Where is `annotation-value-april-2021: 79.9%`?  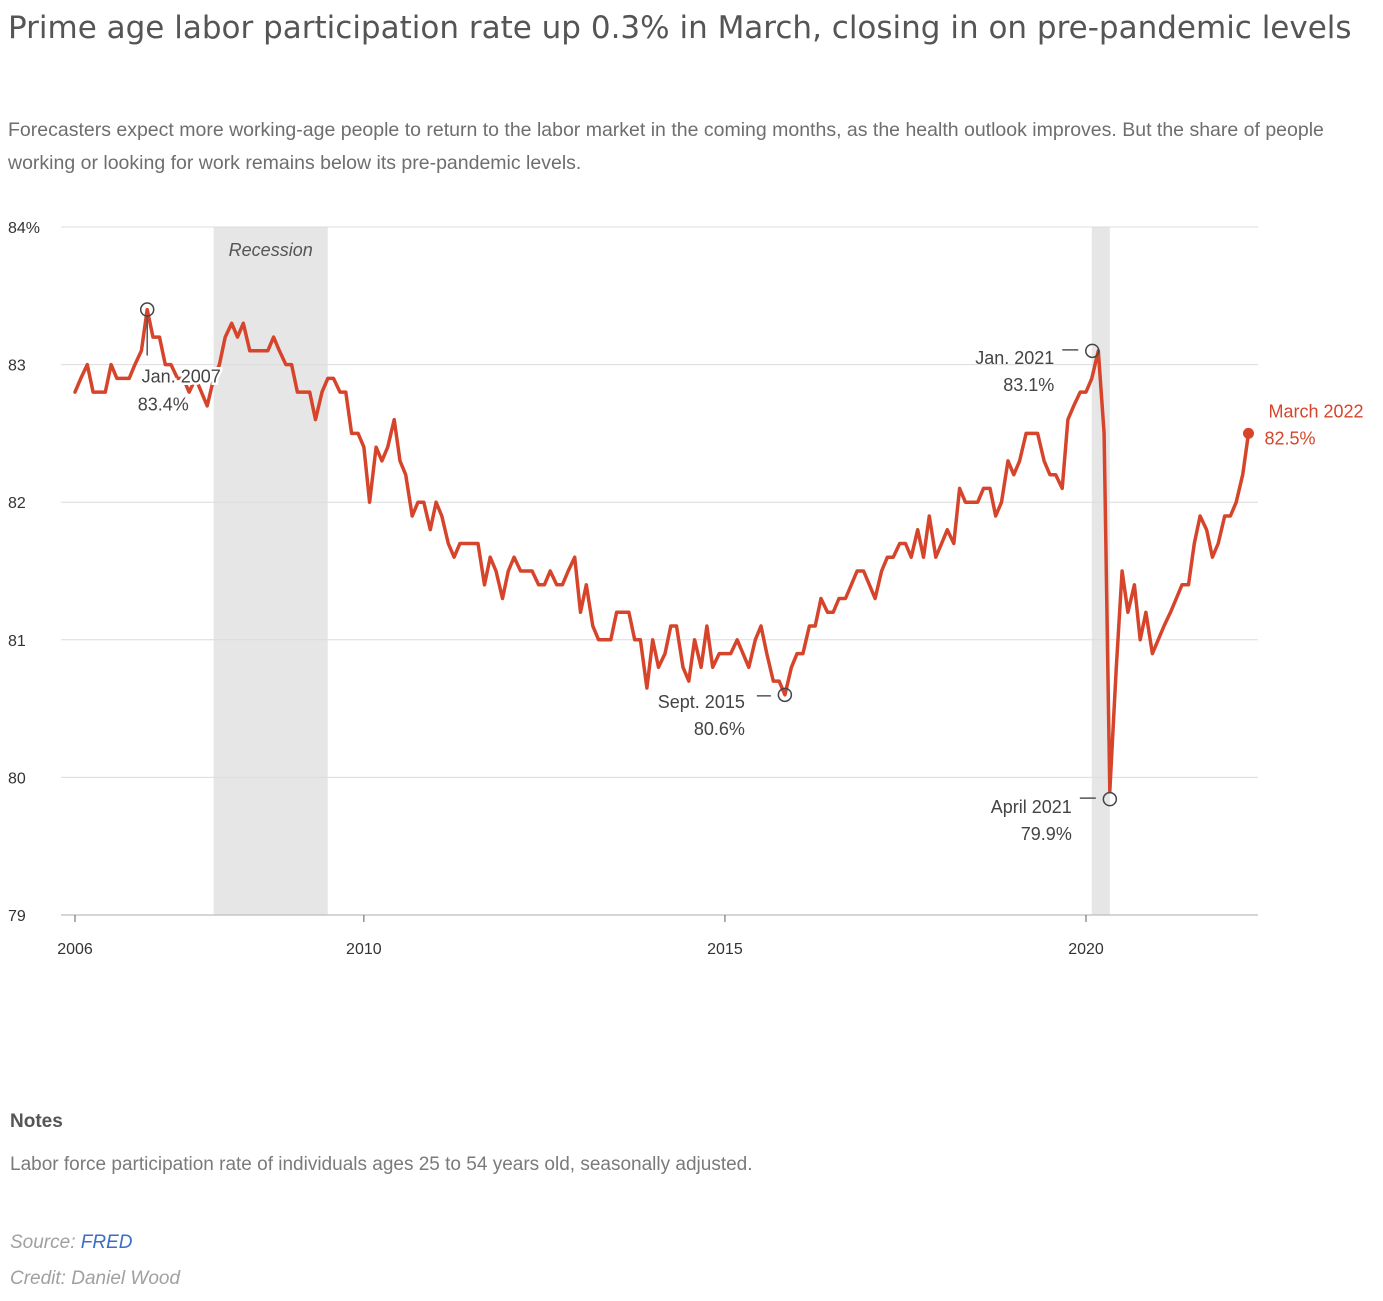
annotation-value-april-2021: 79.9% is located at coordinates (1046, 834).